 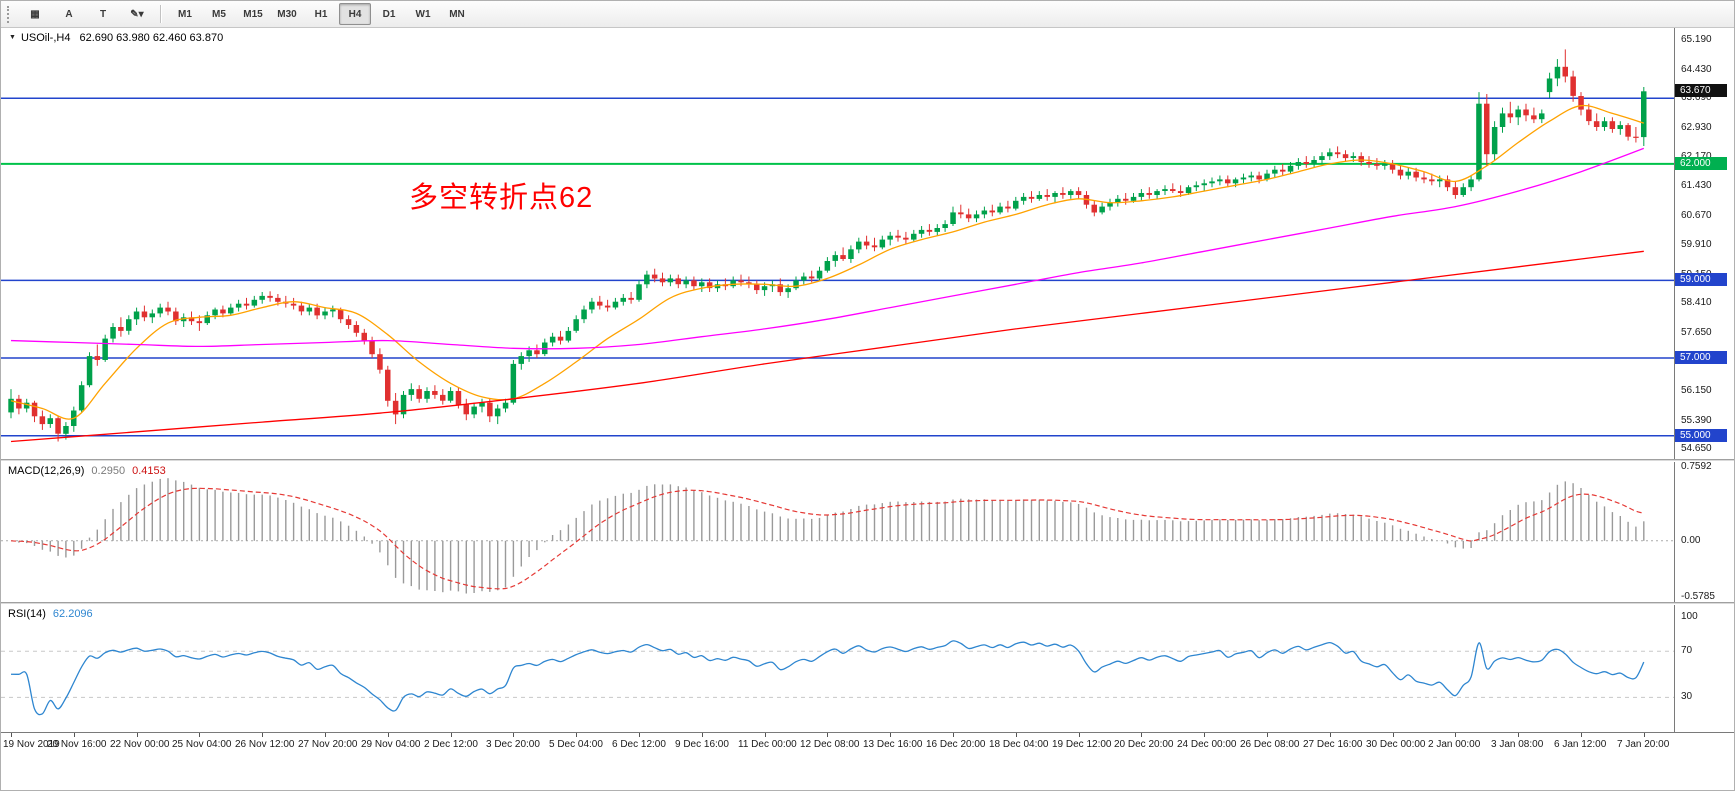 I want to click on timeframe-w1-button: W1, so click(x=423, y=14).